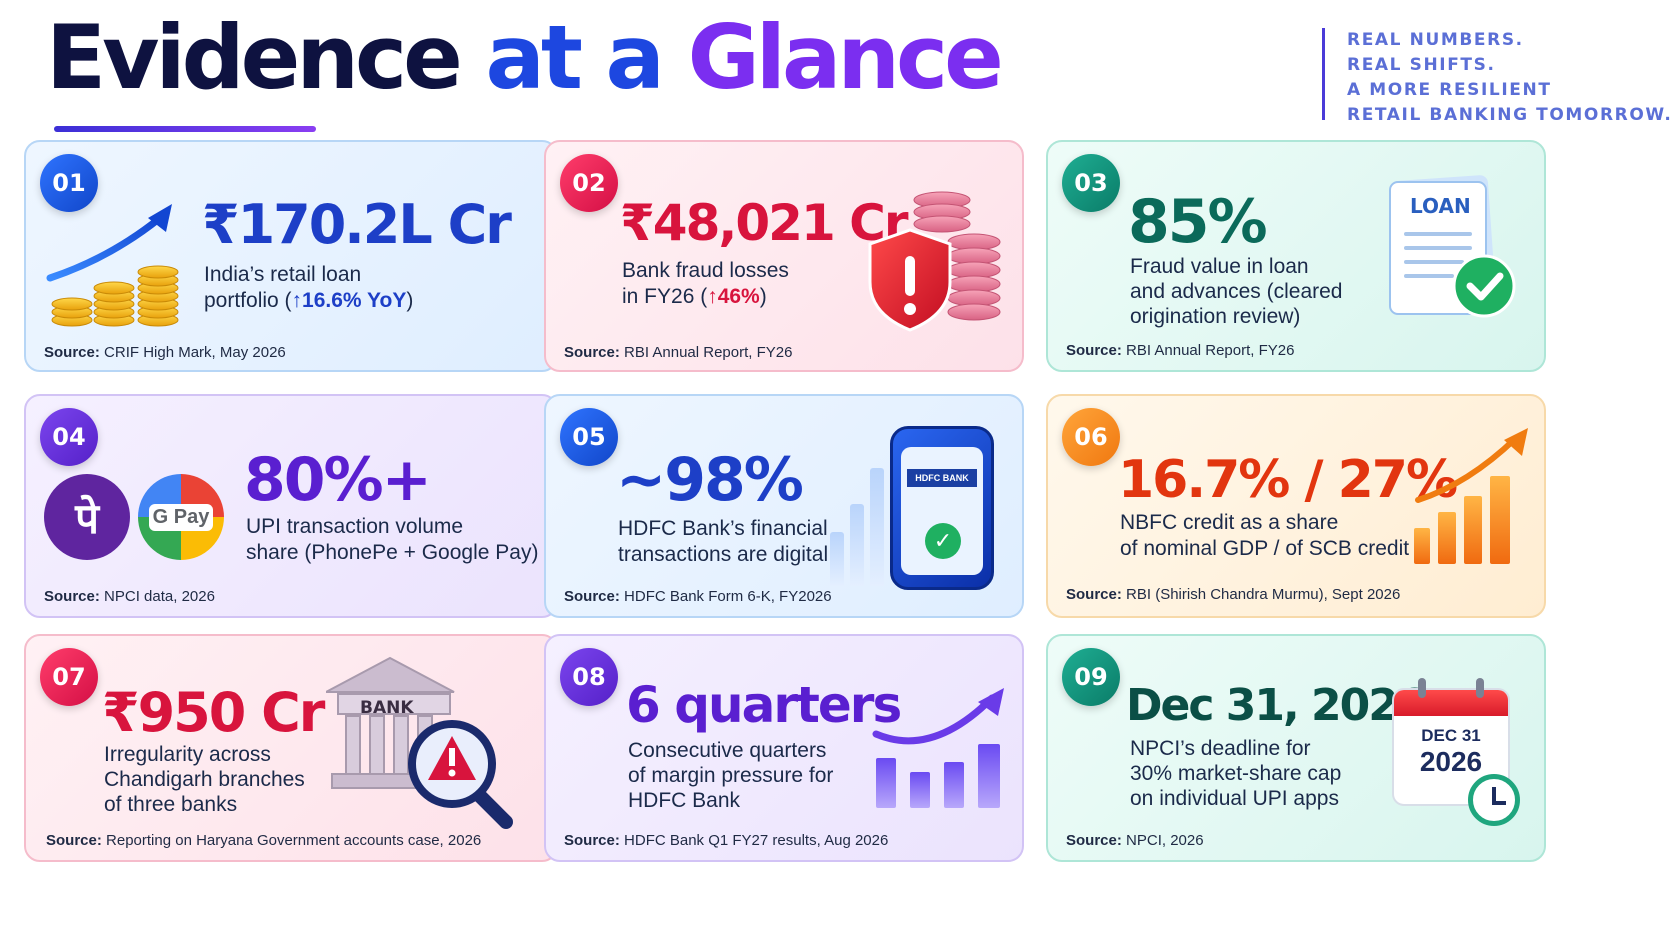 The height and width of the screenshot is (941, 1672). Describe the element at coordinates (1451, 735) in the screenshot. I see `calendar-month: DEC 31` at that location.